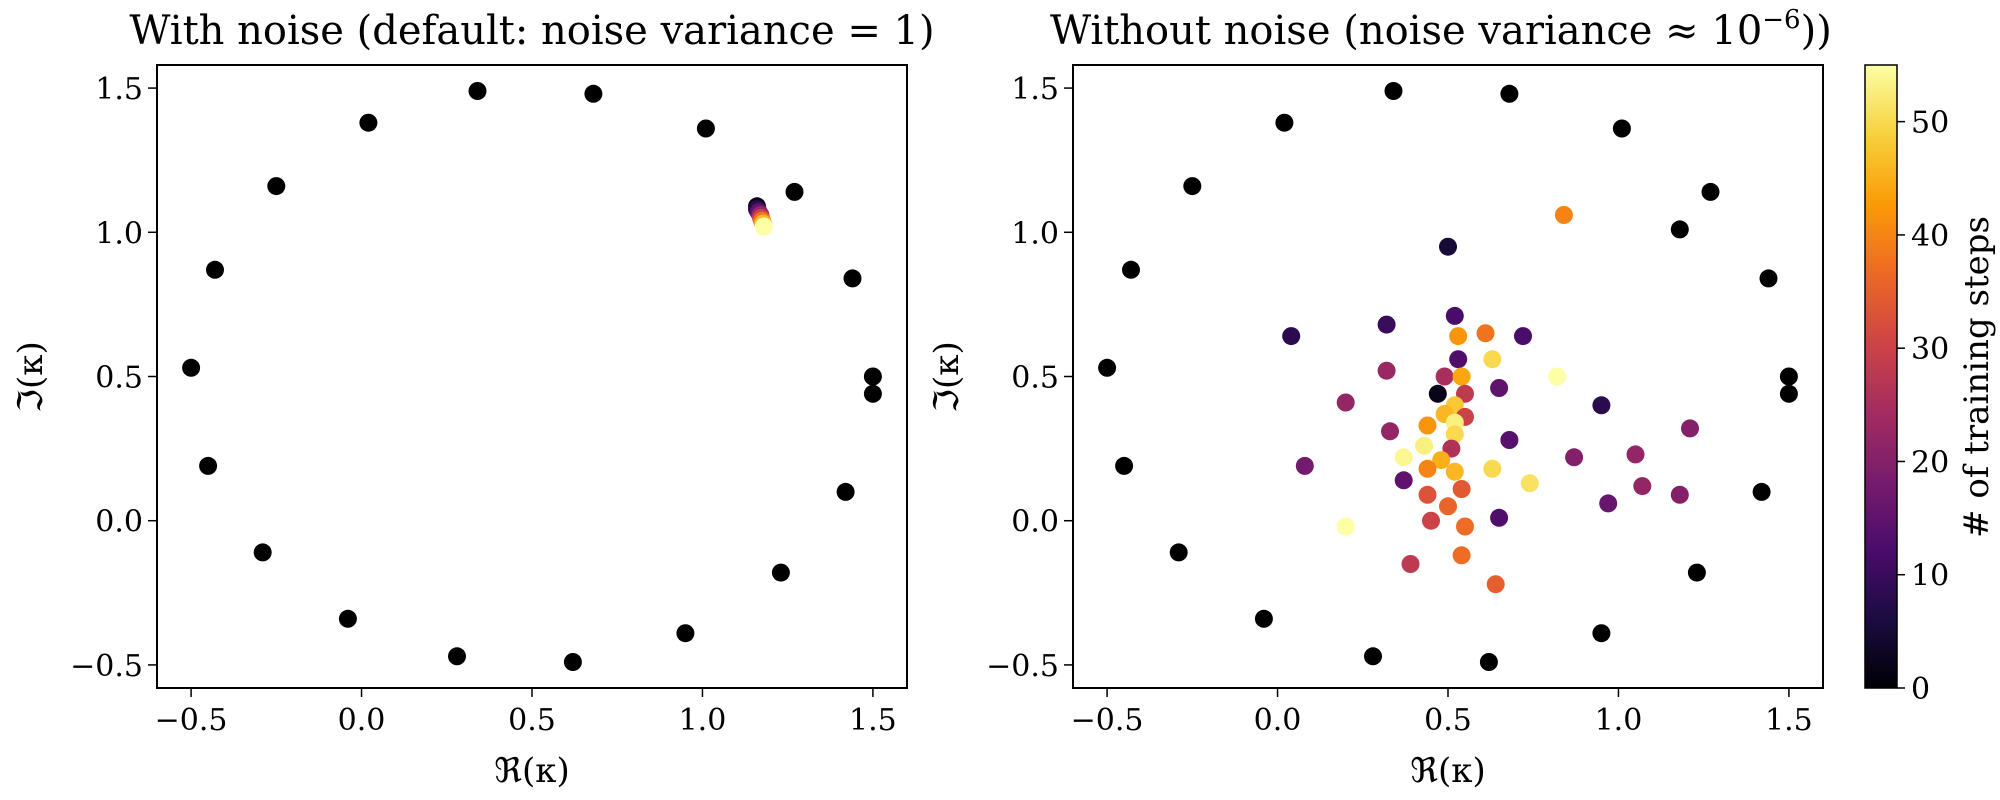  I want to click on chart-title-close: )), so click(1816, 31).